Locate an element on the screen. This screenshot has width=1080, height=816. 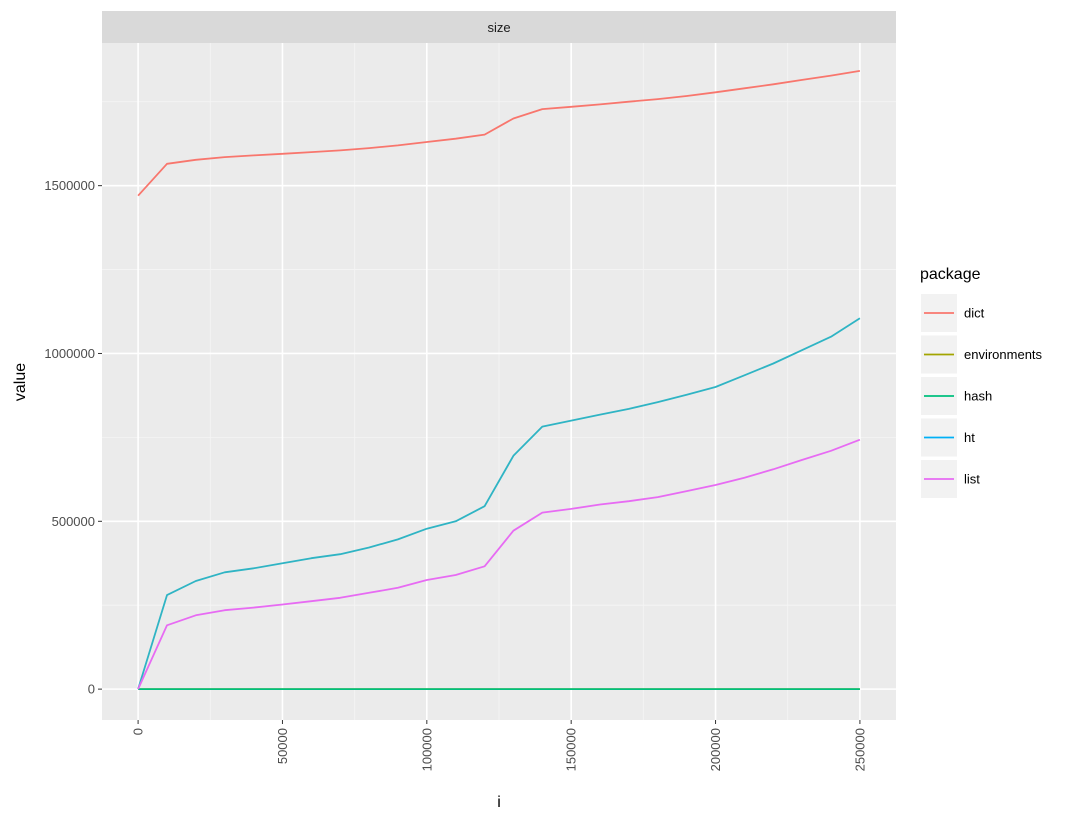
y-tick-label: 500000 is located at coordinates (73, 521).